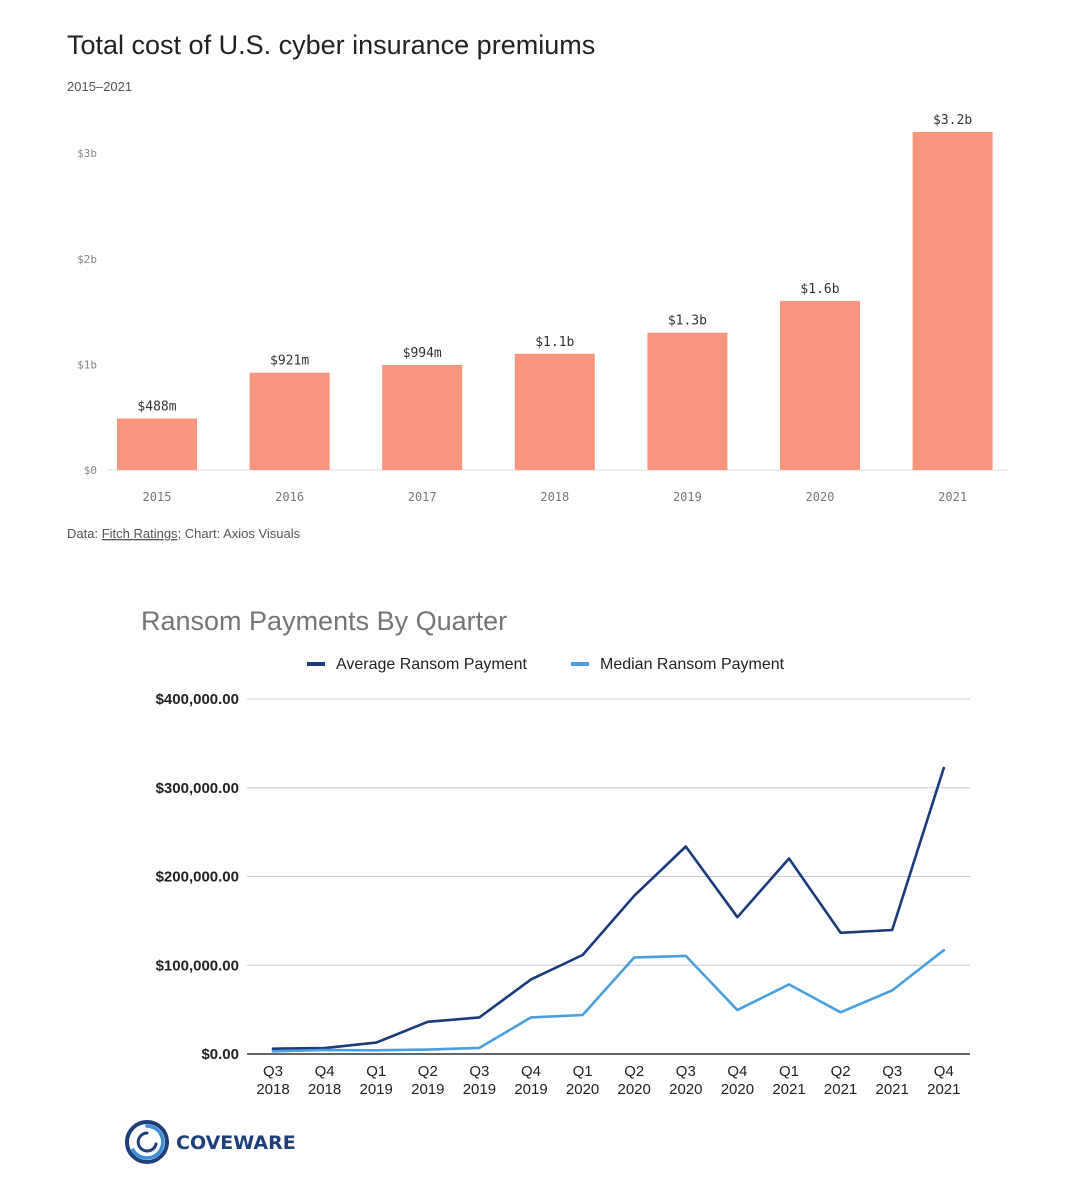 The width and height of the screenshot is (1068, 1200). Describe the element at coordinates (952, 120) in the screenshot. I see `bar-data-label: $3.2b` at that location.